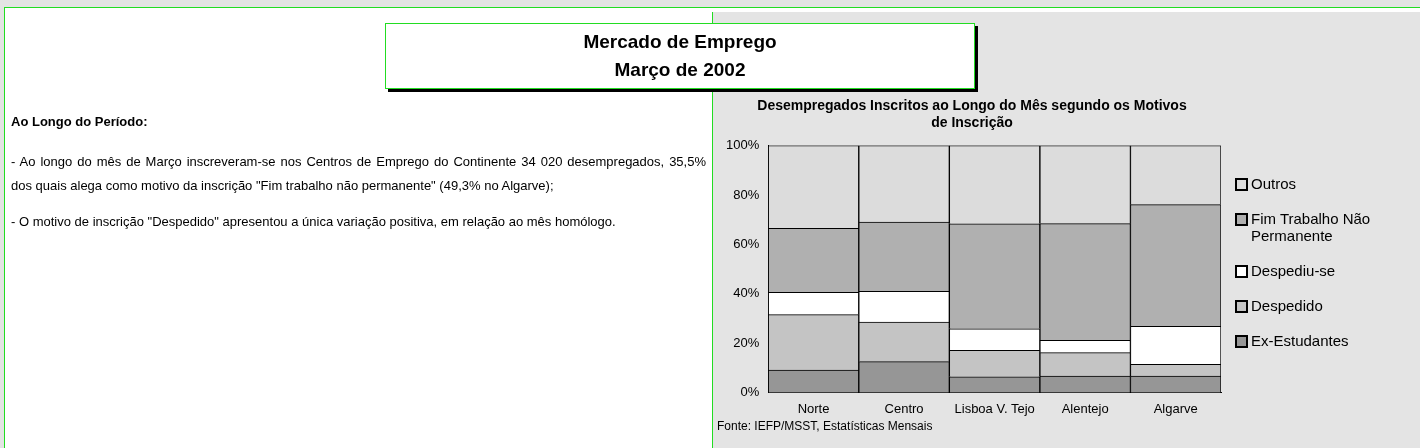 Image resolution: width=1420 pixels, height=448 pixels. I want to click on x-tick-label: Algarve, so click(1175, 408).